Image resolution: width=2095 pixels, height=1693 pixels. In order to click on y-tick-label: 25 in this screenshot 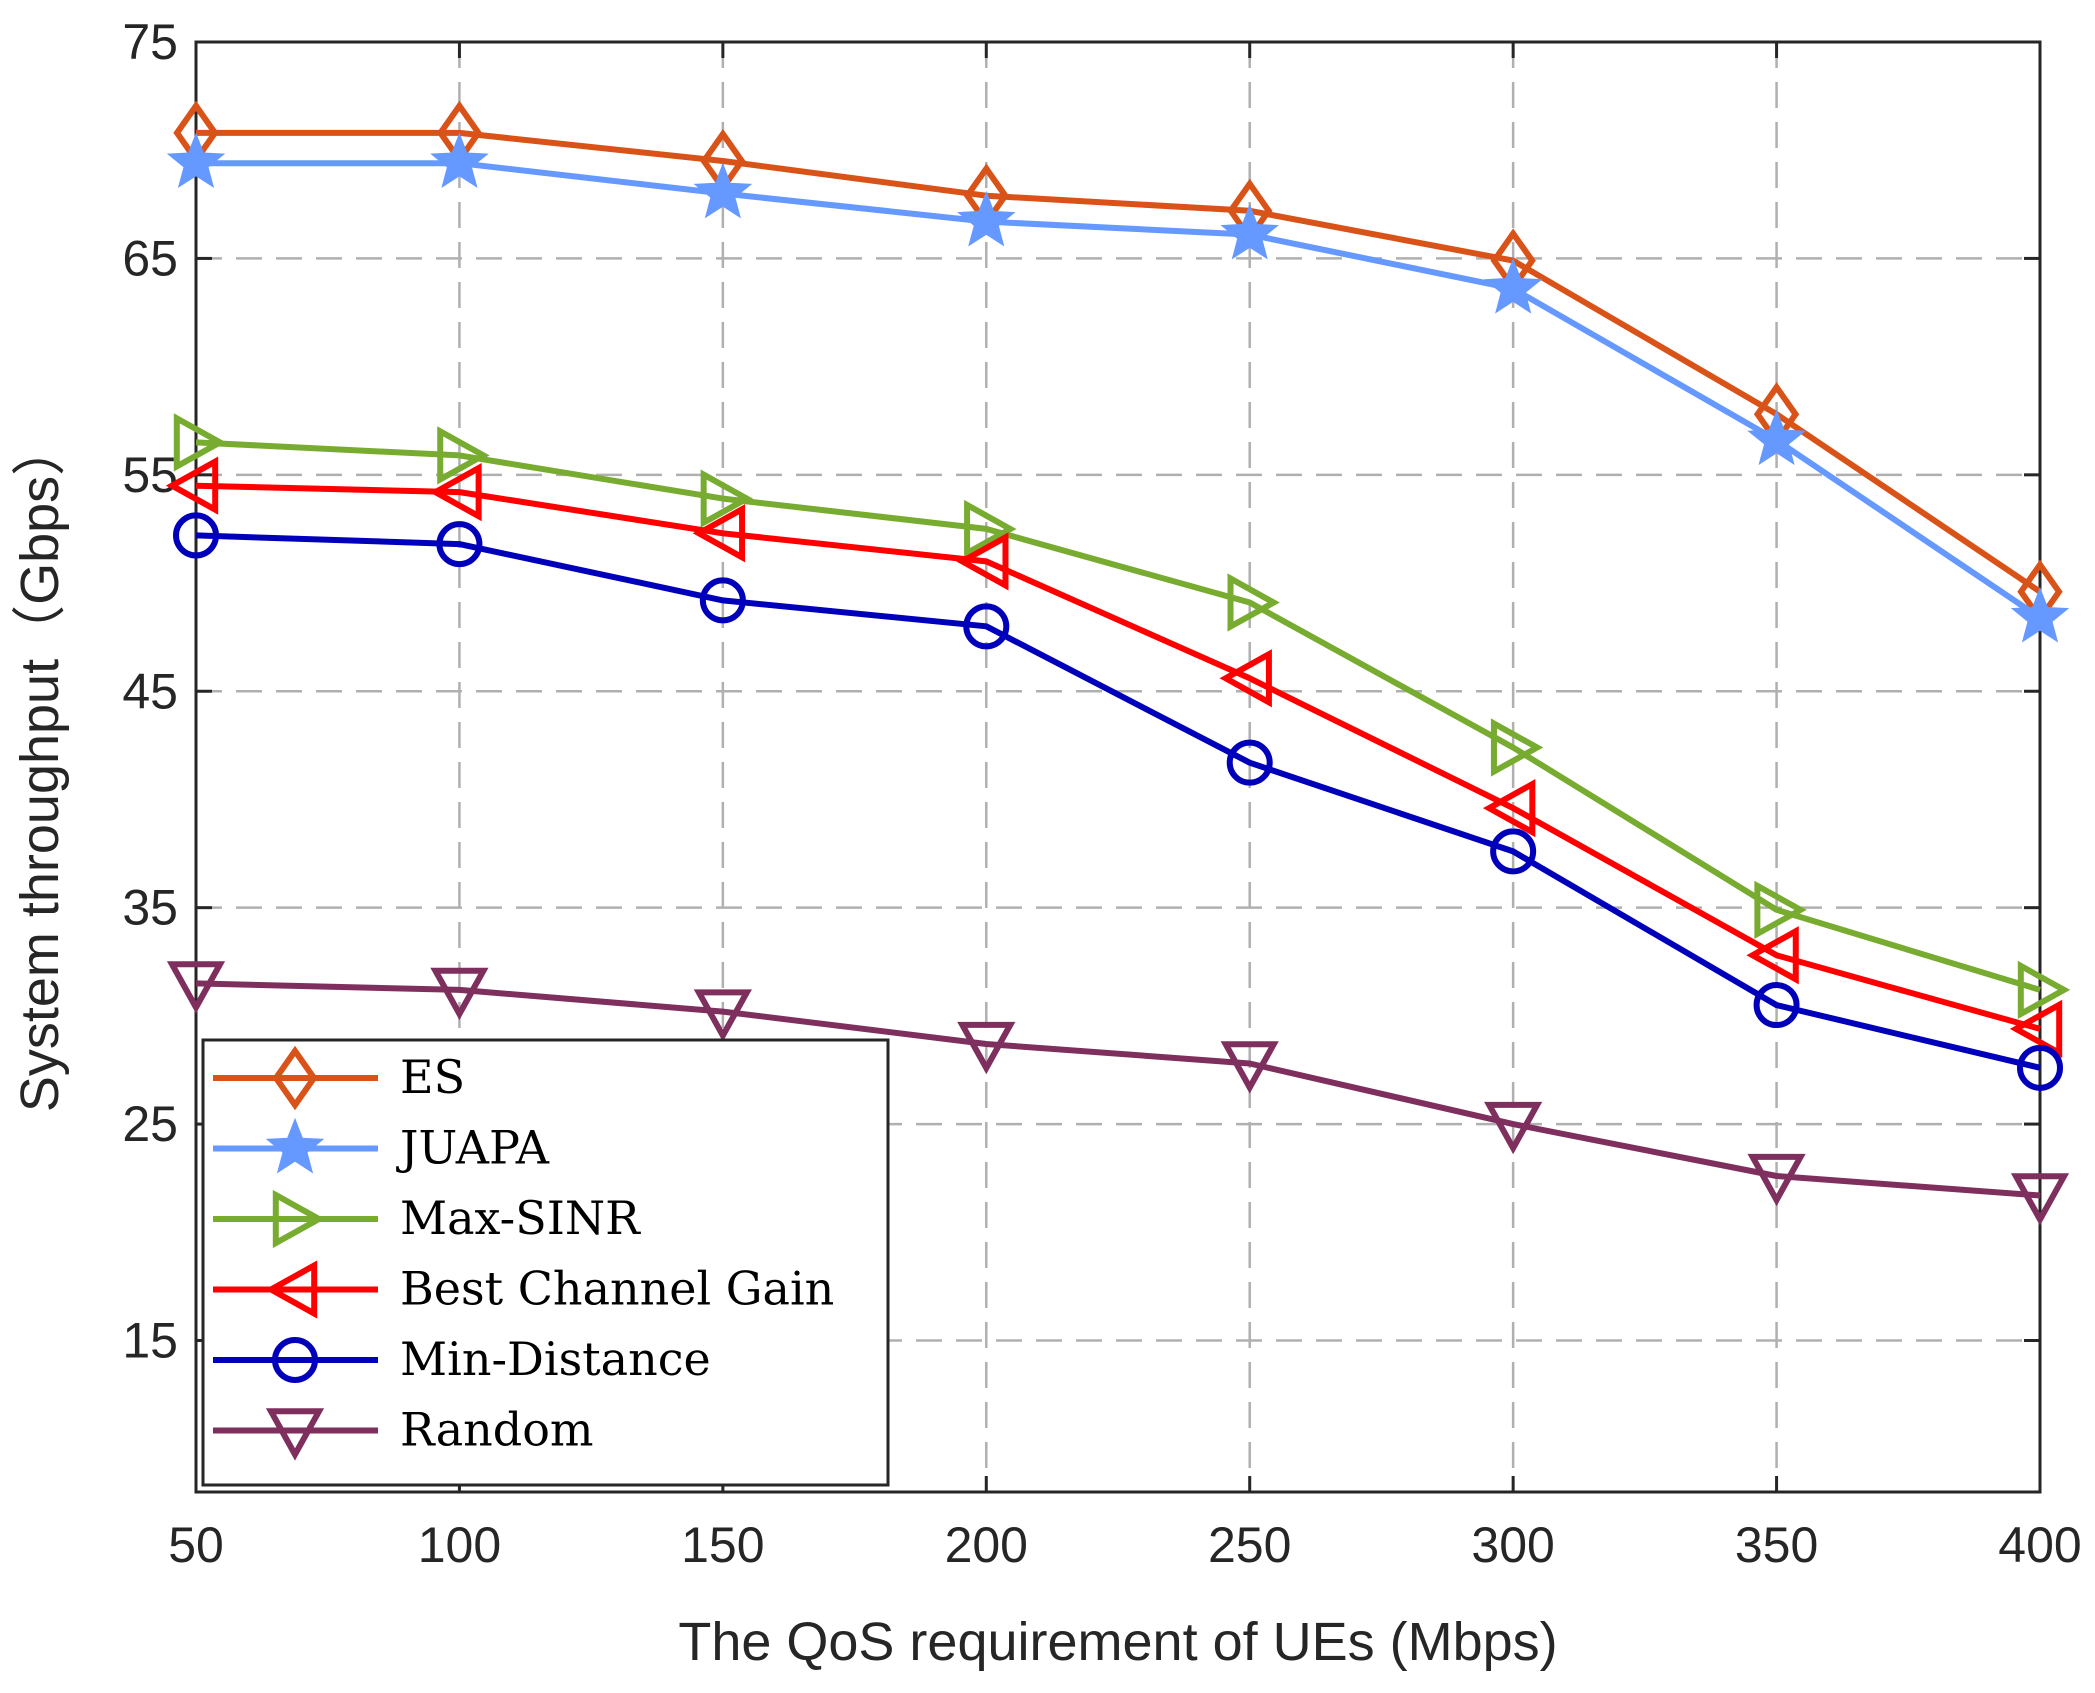, I will do `click(150, 1124)`.